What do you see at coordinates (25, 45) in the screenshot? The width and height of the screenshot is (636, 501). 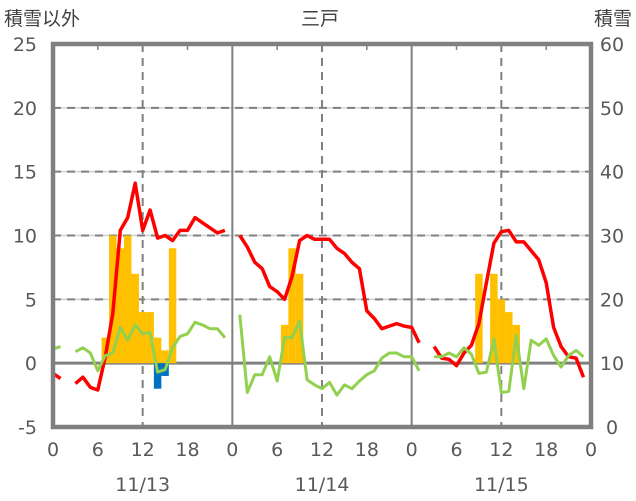 I see `left-tick-label: 25` at bounding box center [25, 45].